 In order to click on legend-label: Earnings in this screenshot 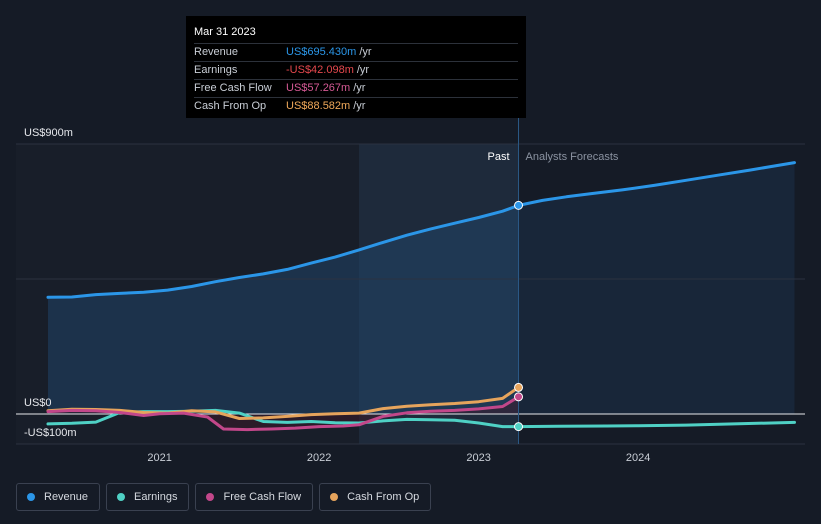, I will do `click(156, 497)`.